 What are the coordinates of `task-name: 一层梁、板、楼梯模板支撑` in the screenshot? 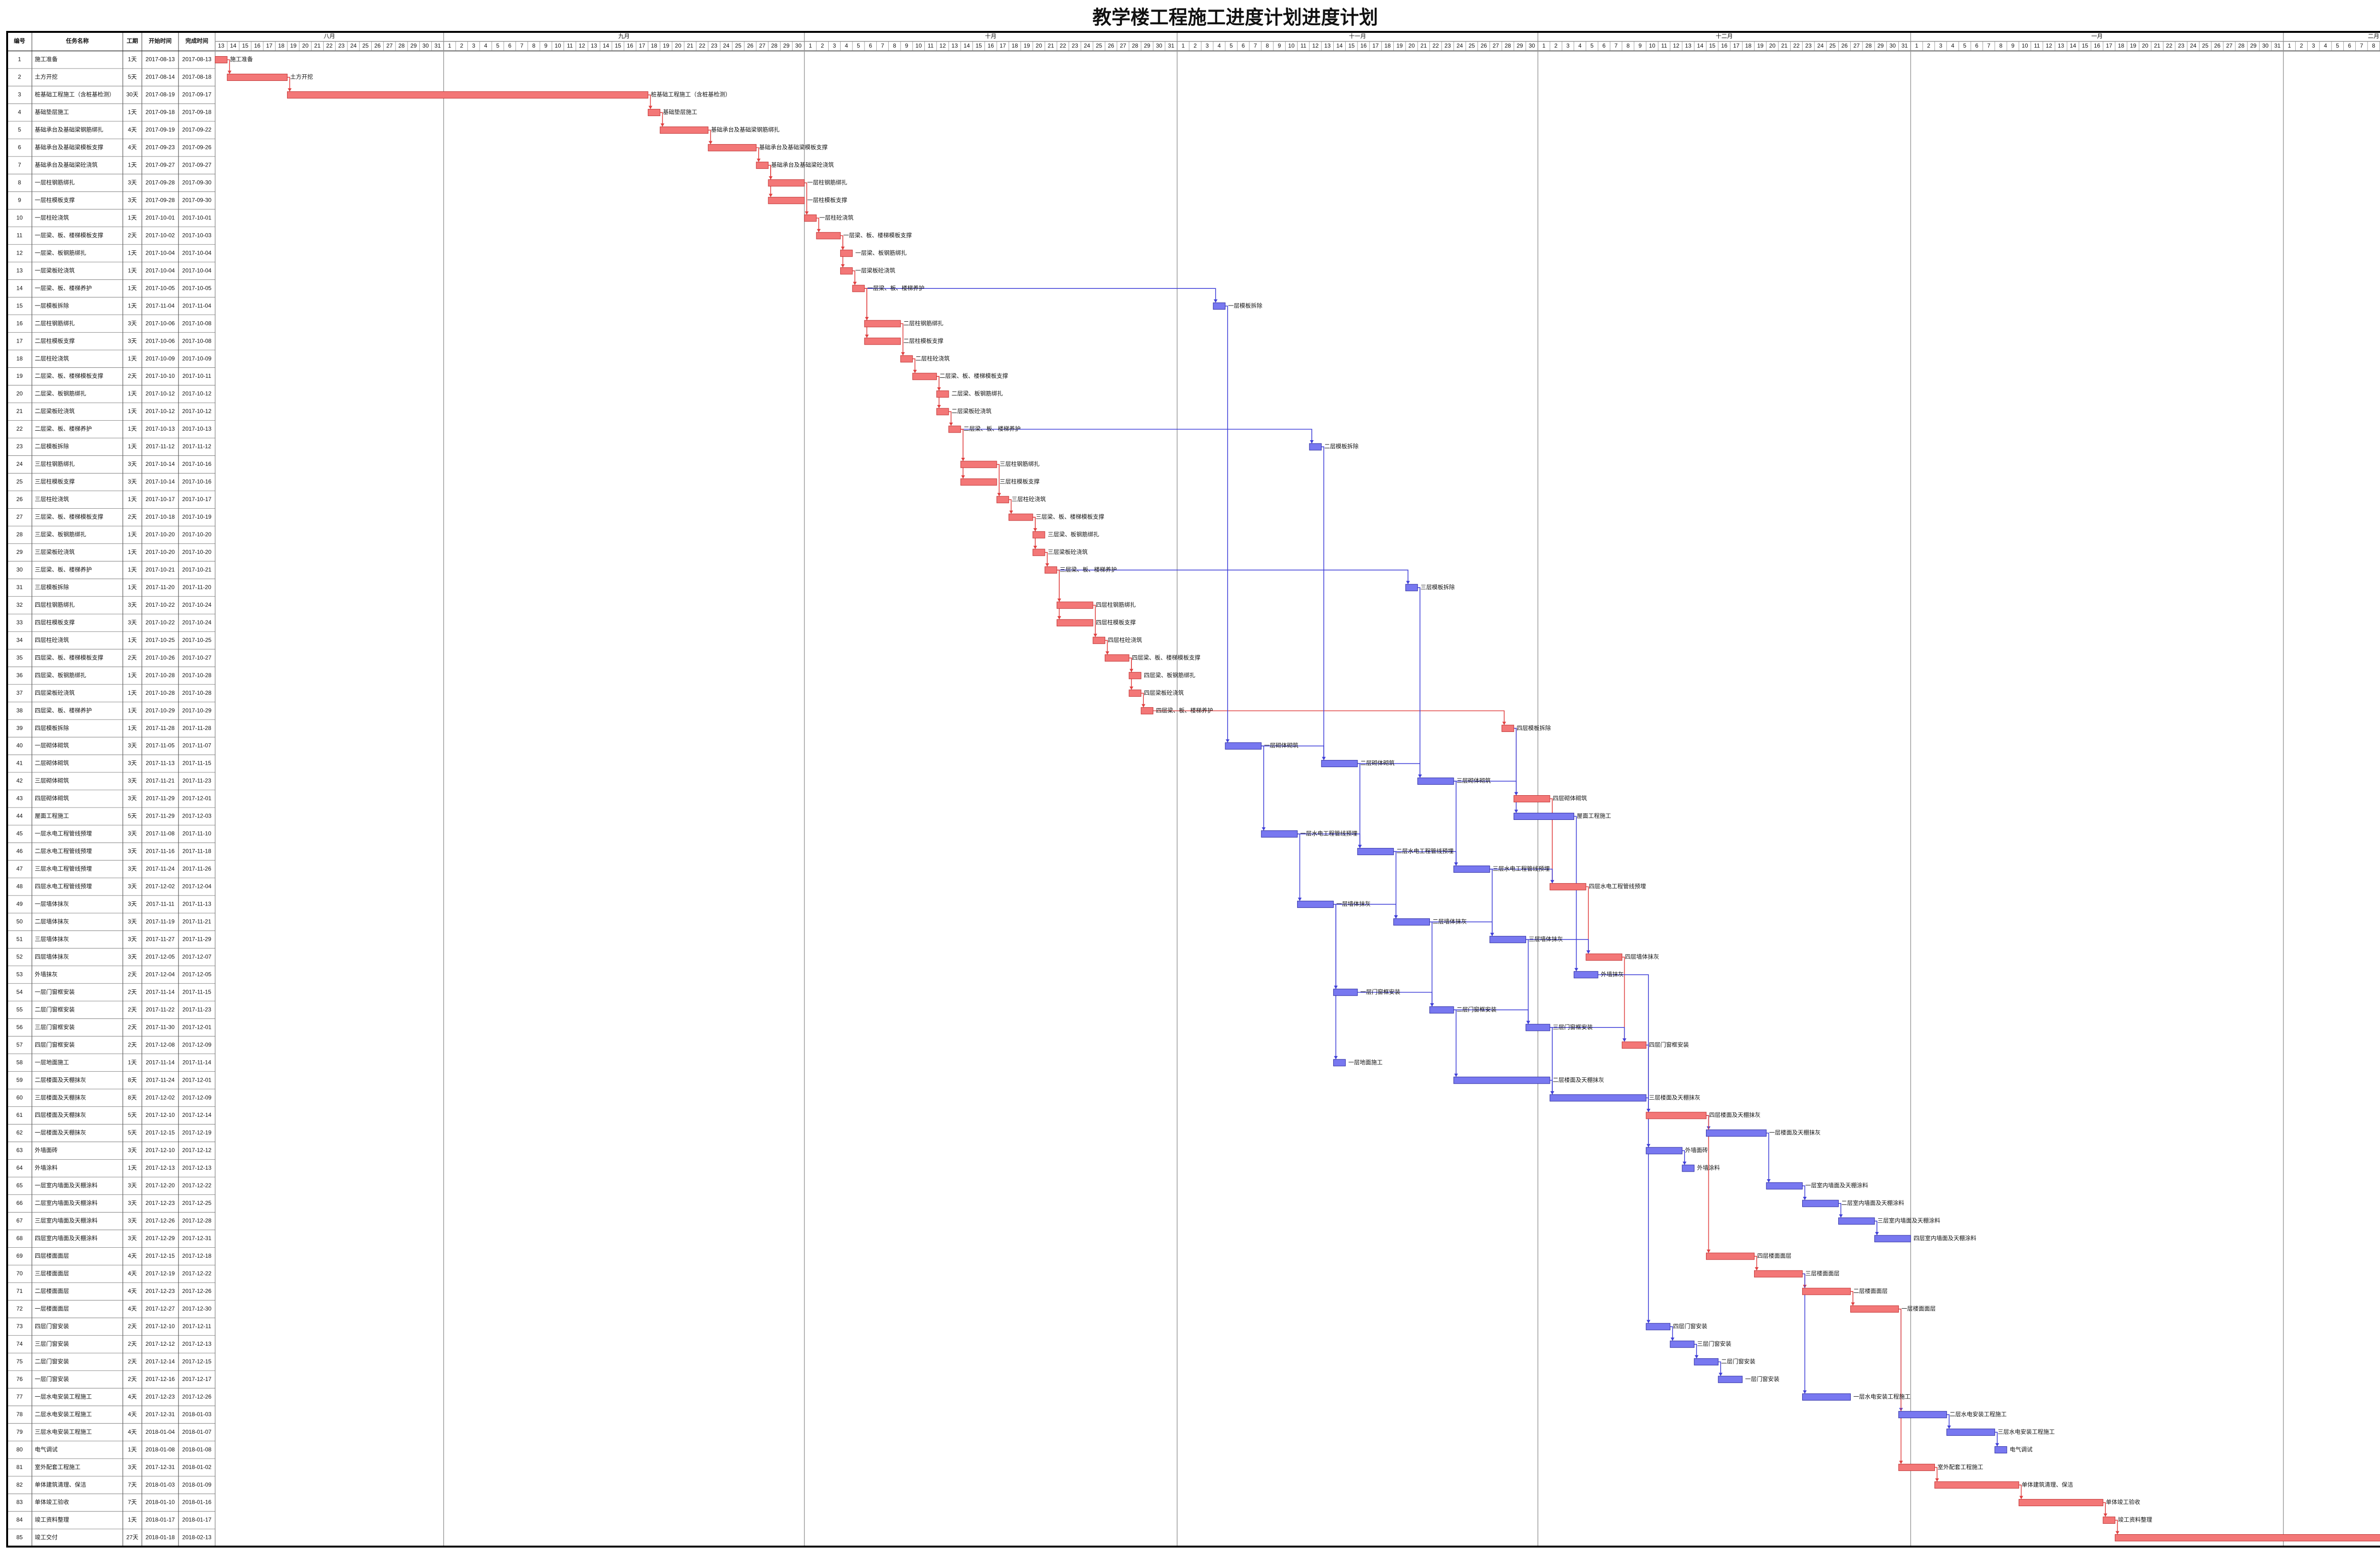 It's located at (69, 234).